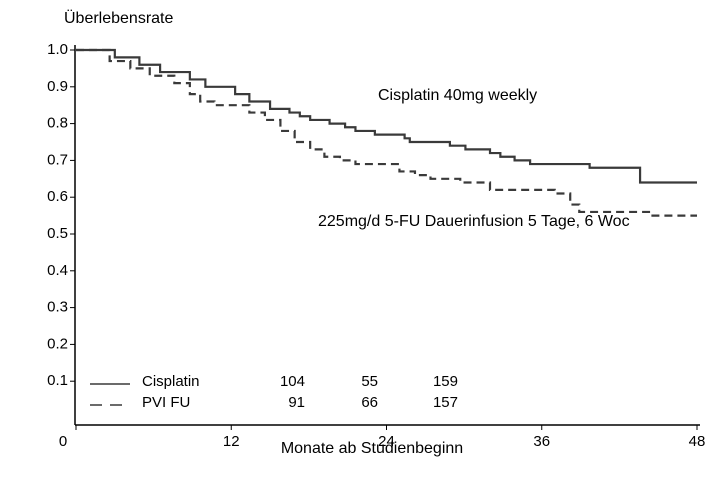 The image size is (724, 493). Describe the element at coordinates (57, 123) in the screenshot. I see `y-tick-label: 0.8` at that location.